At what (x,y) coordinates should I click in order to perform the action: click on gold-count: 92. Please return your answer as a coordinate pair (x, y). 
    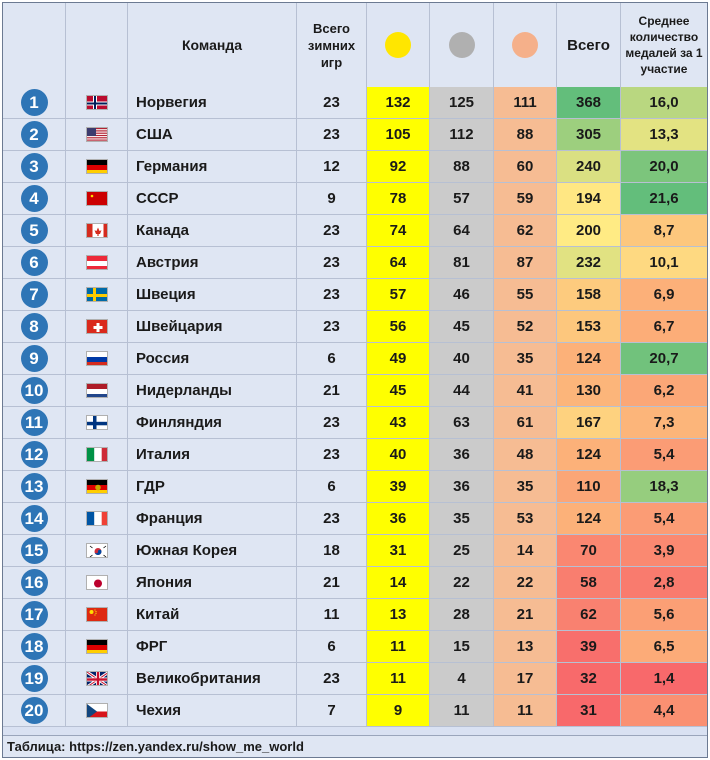
    Looking at the image, I should click on (398, 166).